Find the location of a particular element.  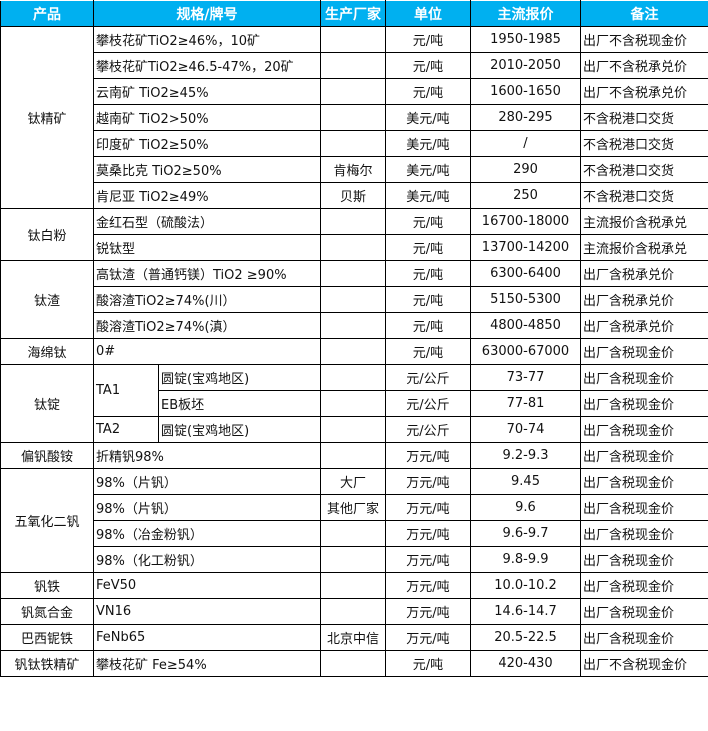

table-row: 偏钒酸铵 折精钒98% 万元/吨 9.2-9.3 出厂含税现金价 is located at coordinates (354, 455).